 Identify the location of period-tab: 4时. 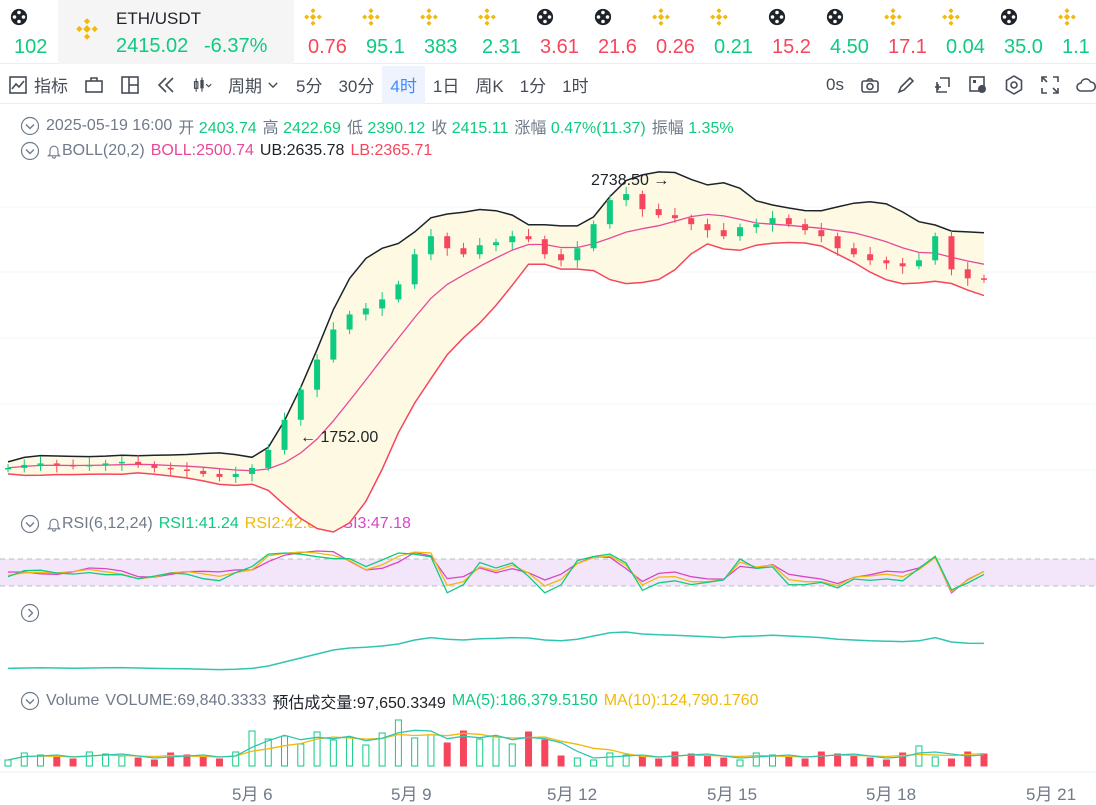
(403, 84).